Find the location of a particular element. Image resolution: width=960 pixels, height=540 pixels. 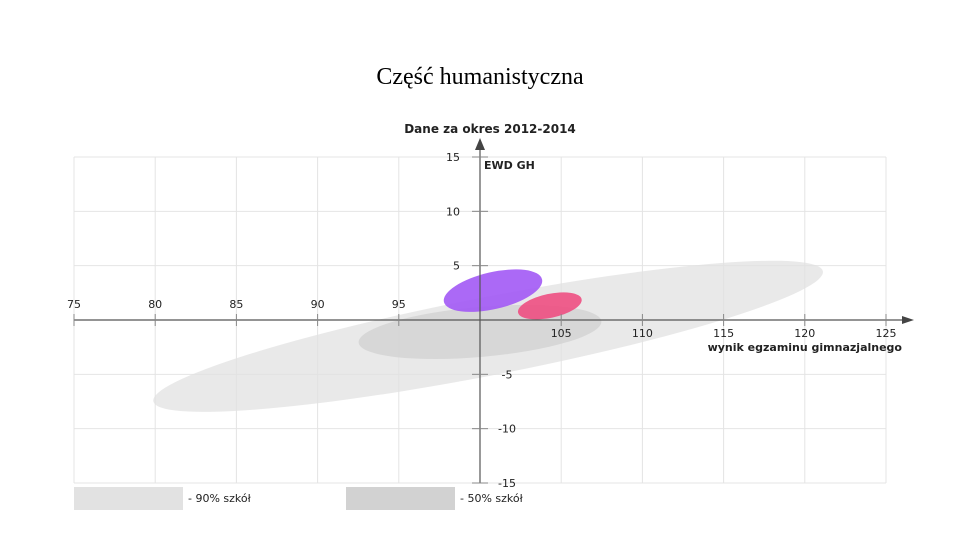

y-tick-label: -15 is located at coordinates (507, 483).